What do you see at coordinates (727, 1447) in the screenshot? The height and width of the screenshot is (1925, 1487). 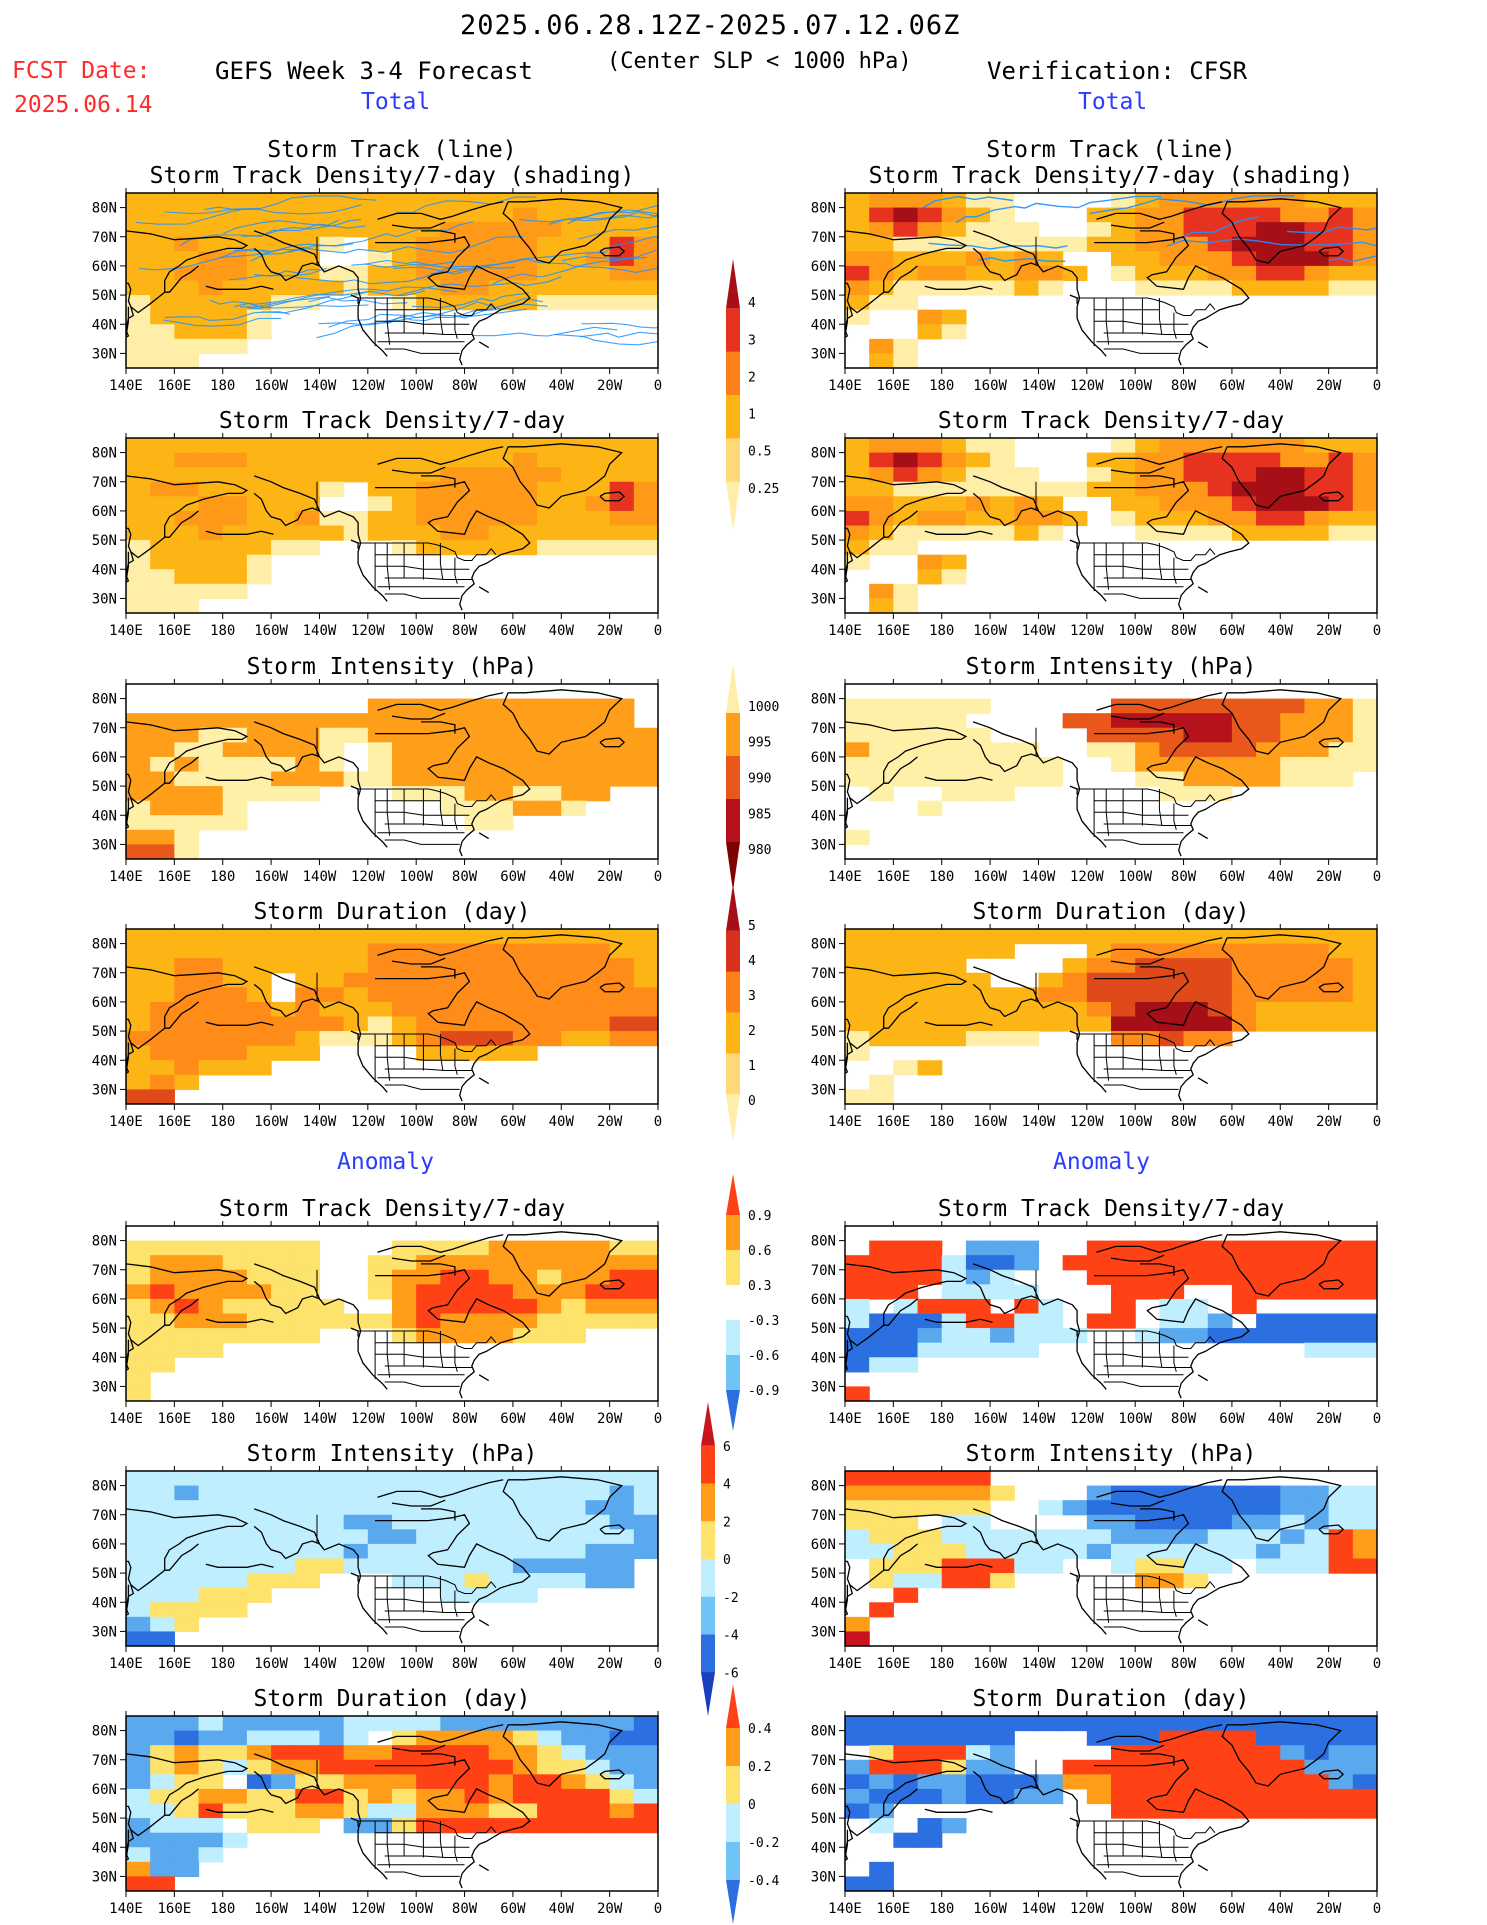 I see `colorbar-label: 6` at bounding box center [727, 1447].